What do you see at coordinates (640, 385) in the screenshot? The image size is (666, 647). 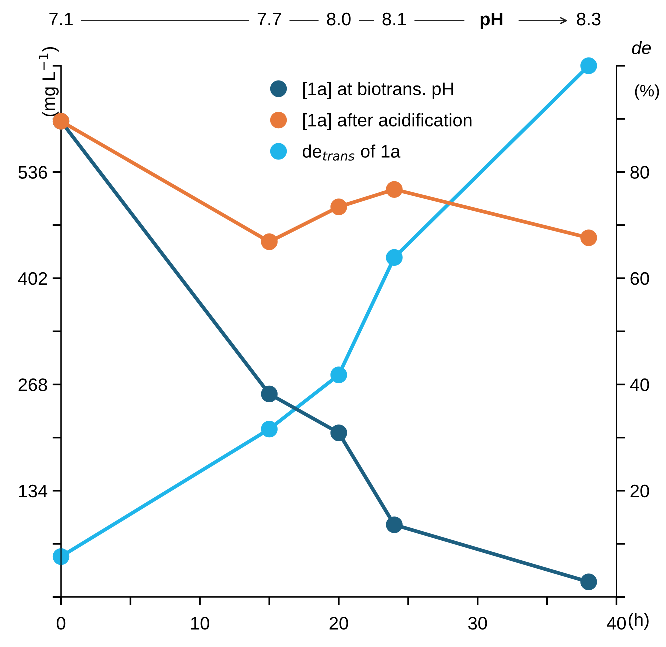 I see `y2-tick-label: 40` at bounding box center [640, 385].